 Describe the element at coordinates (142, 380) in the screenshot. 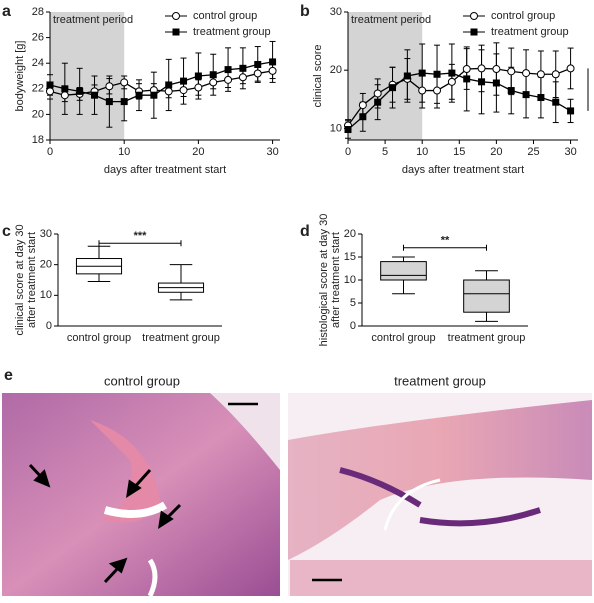

I see `image-title: control group` at that location.